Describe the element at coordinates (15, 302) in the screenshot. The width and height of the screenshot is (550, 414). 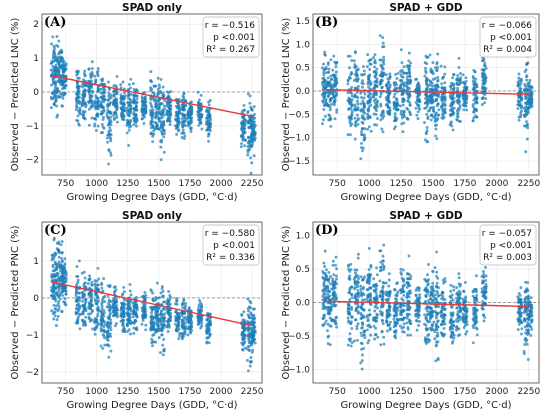
I see `y-axis-label: Observed − Predicted PNC (%)` at that location.